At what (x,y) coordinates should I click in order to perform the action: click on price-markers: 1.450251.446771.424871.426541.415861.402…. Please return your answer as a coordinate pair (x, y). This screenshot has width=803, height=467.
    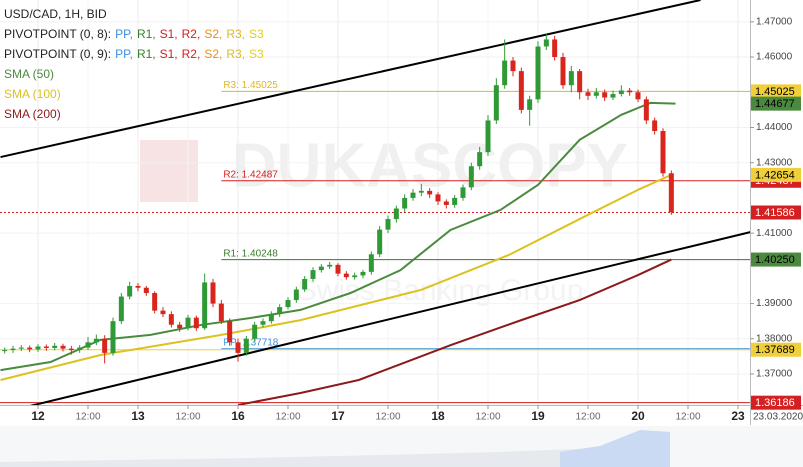
    Looking at the image, I should click on (776, 247).